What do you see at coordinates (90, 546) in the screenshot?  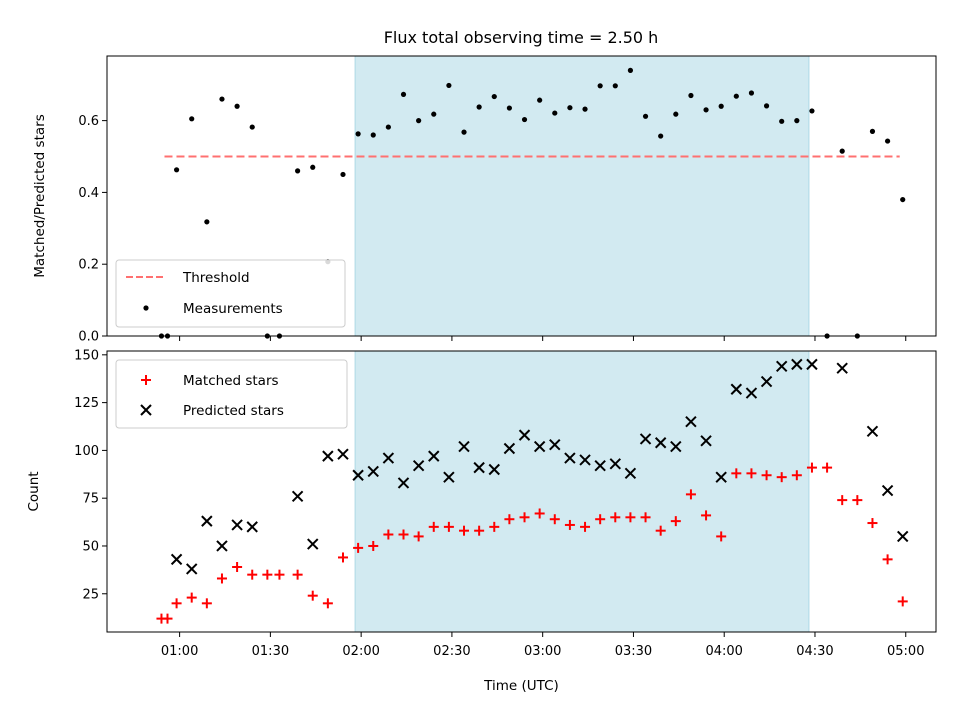 I see `count-y-tick-label: 50` at bounding box center [90, 546].